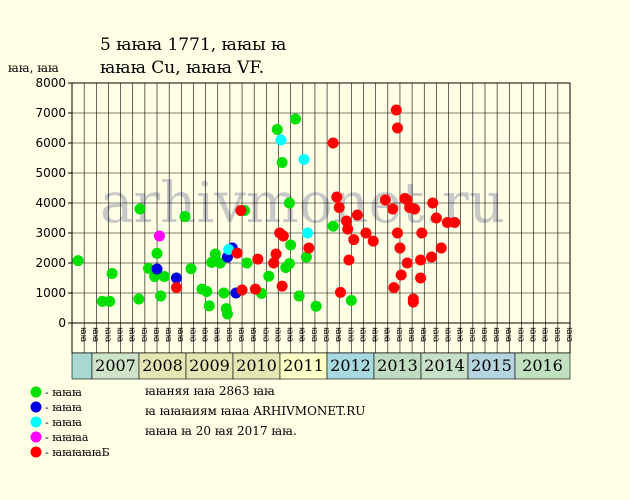 The width and height of the screenshot is (630, 500). What do you see at coordinates (82, 366) in the screenshot?
I see `year-cell-lead` at bounding box center [82, 366].